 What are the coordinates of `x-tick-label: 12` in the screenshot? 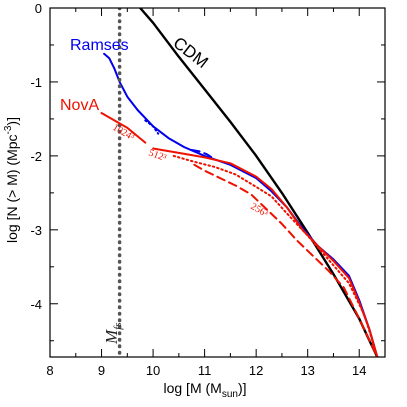 It's located at (256, 370).